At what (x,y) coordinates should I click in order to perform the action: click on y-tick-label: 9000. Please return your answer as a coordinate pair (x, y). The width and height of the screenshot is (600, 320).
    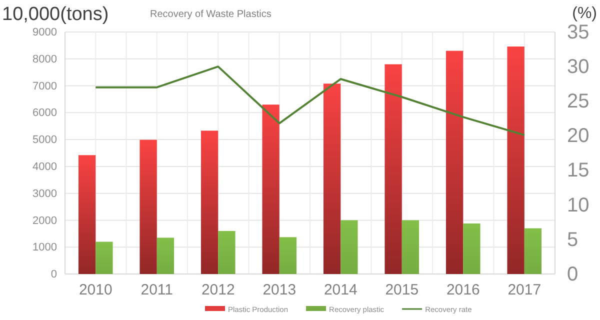
    Looking at the image, I should click on (44, 32).